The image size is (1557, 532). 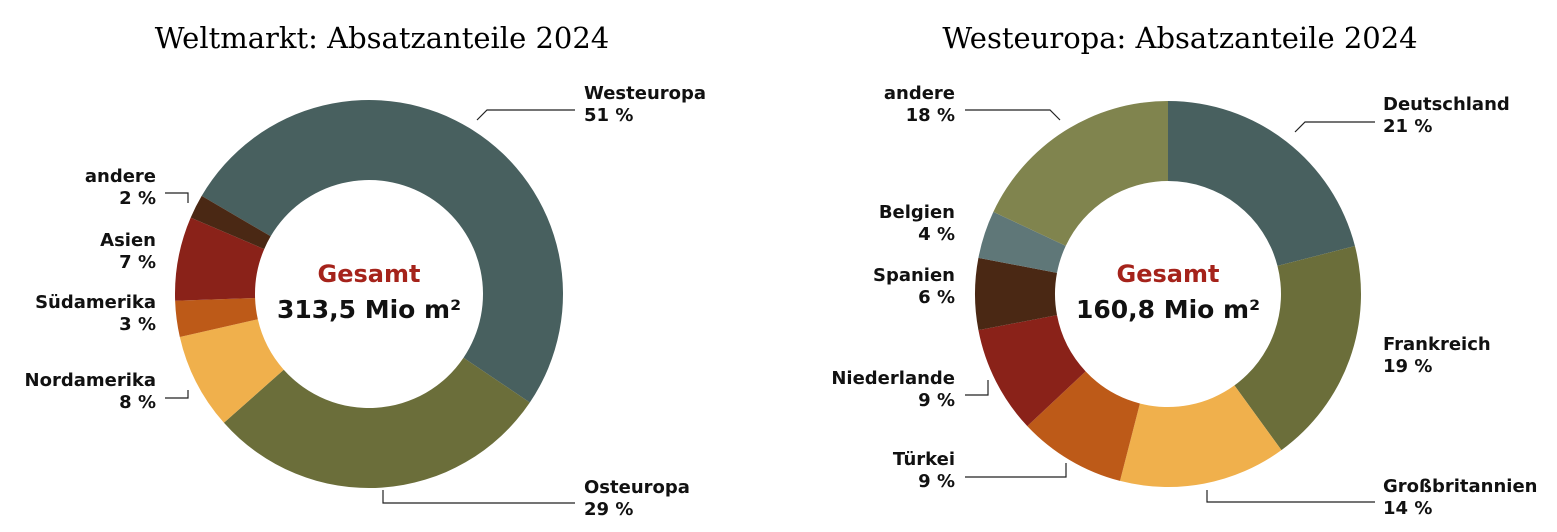 I want to click on segment-value-label: 7 %, so click(x=137, y=262).